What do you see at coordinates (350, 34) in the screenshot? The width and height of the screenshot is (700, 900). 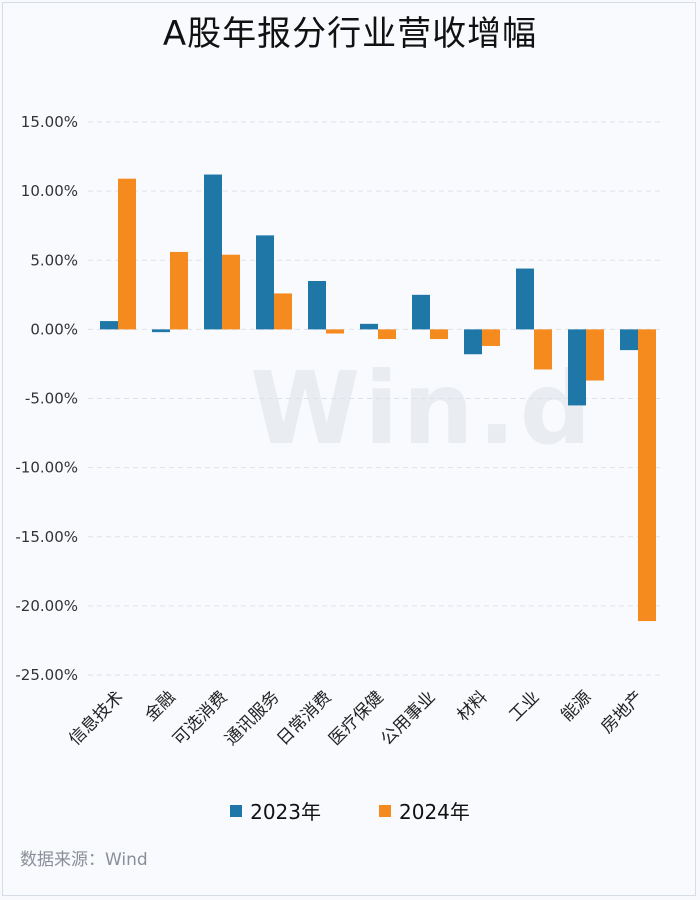 I see `chart-title: A股年报分行业营收增幅` at bounding box center [350, 34].